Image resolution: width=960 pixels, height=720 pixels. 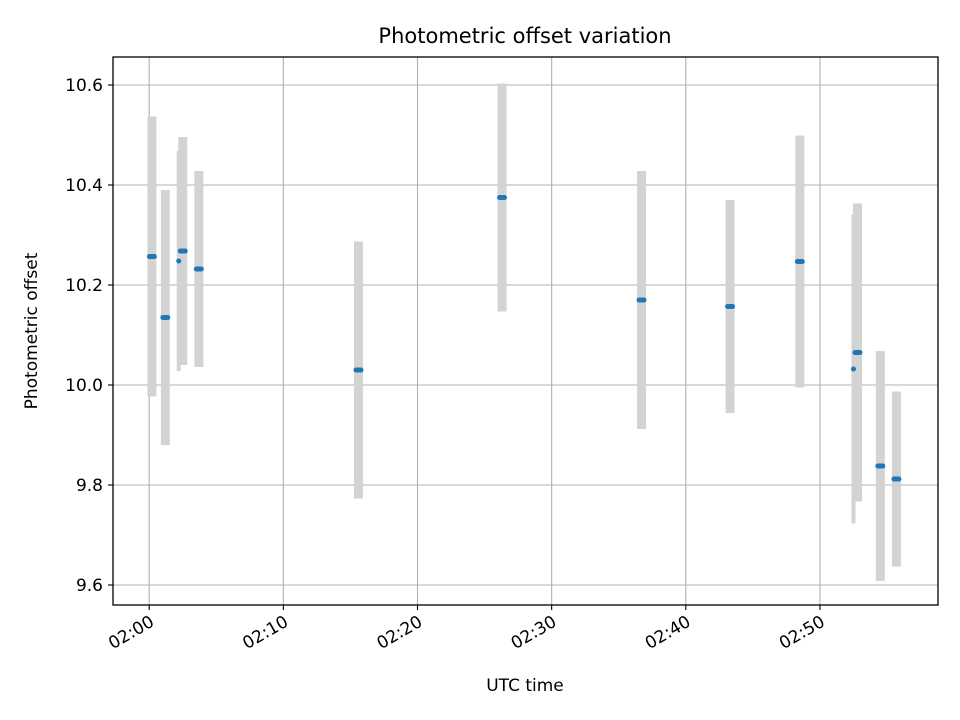 I want to click on y-tick-label: 10.4, so click(x=84, y=186).